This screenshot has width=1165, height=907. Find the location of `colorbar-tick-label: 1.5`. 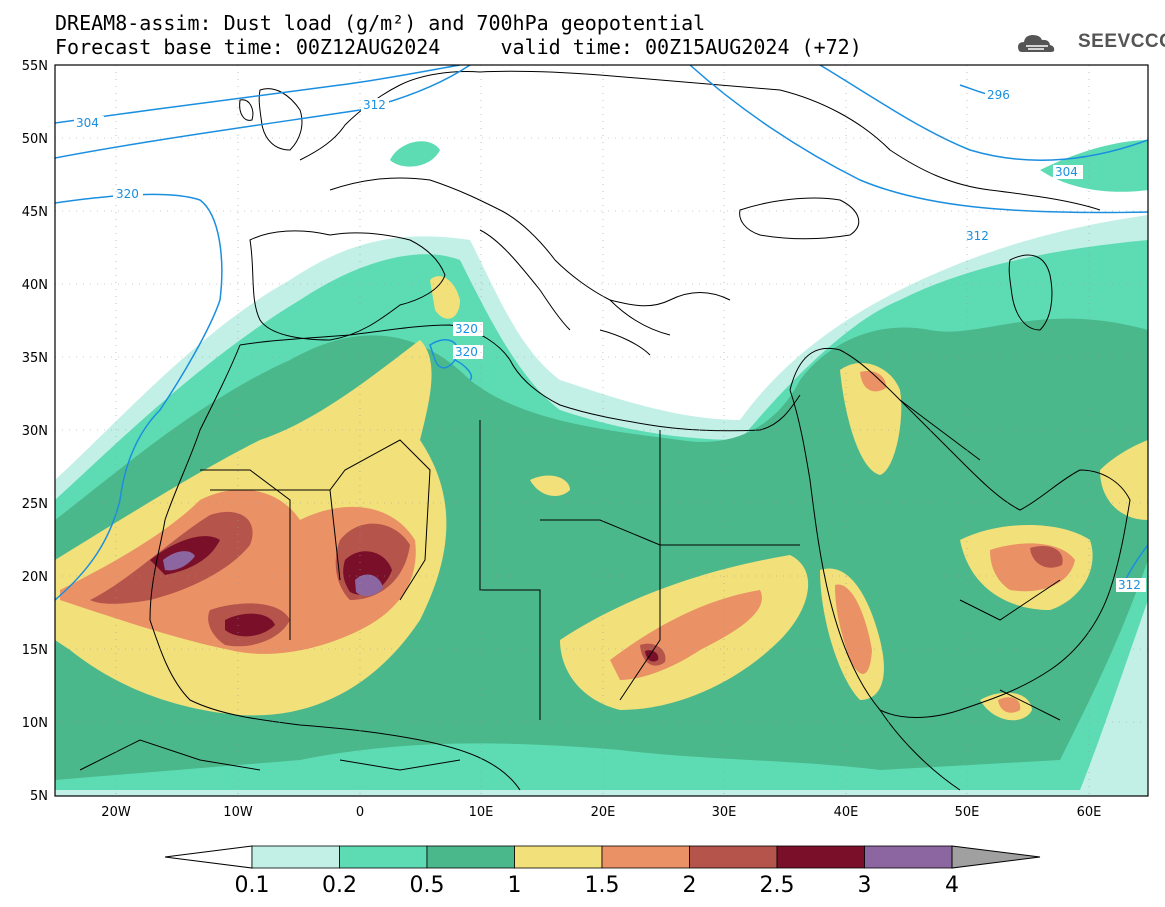

colorbar-tick-label: 1.5 is located at coordinates (602, 885).